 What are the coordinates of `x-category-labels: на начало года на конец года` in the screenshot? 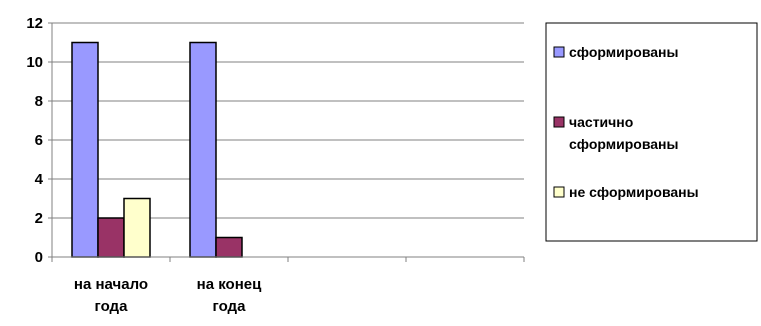 It's located at (168, 295).